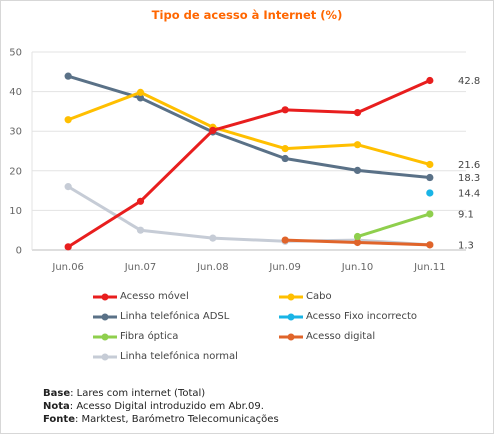 The height and width of the screenshot is (434, 494). What do you see at coordinates (15, 171) in the screenshot?
I see `y-tick-label: 20` at bounding box center [15, 171].